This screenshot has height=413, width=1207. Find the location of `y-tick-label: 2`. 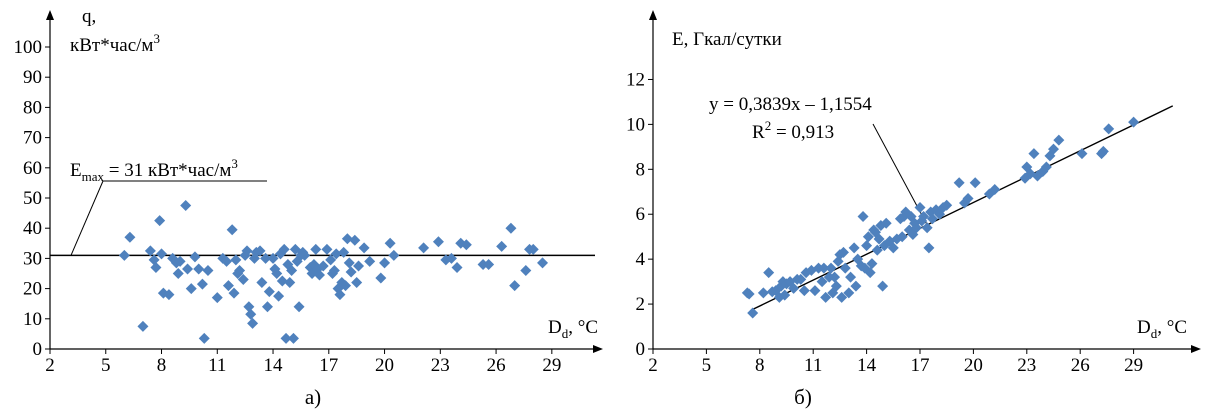

y-tick-label: 2 is located at coordinates (641, 304).